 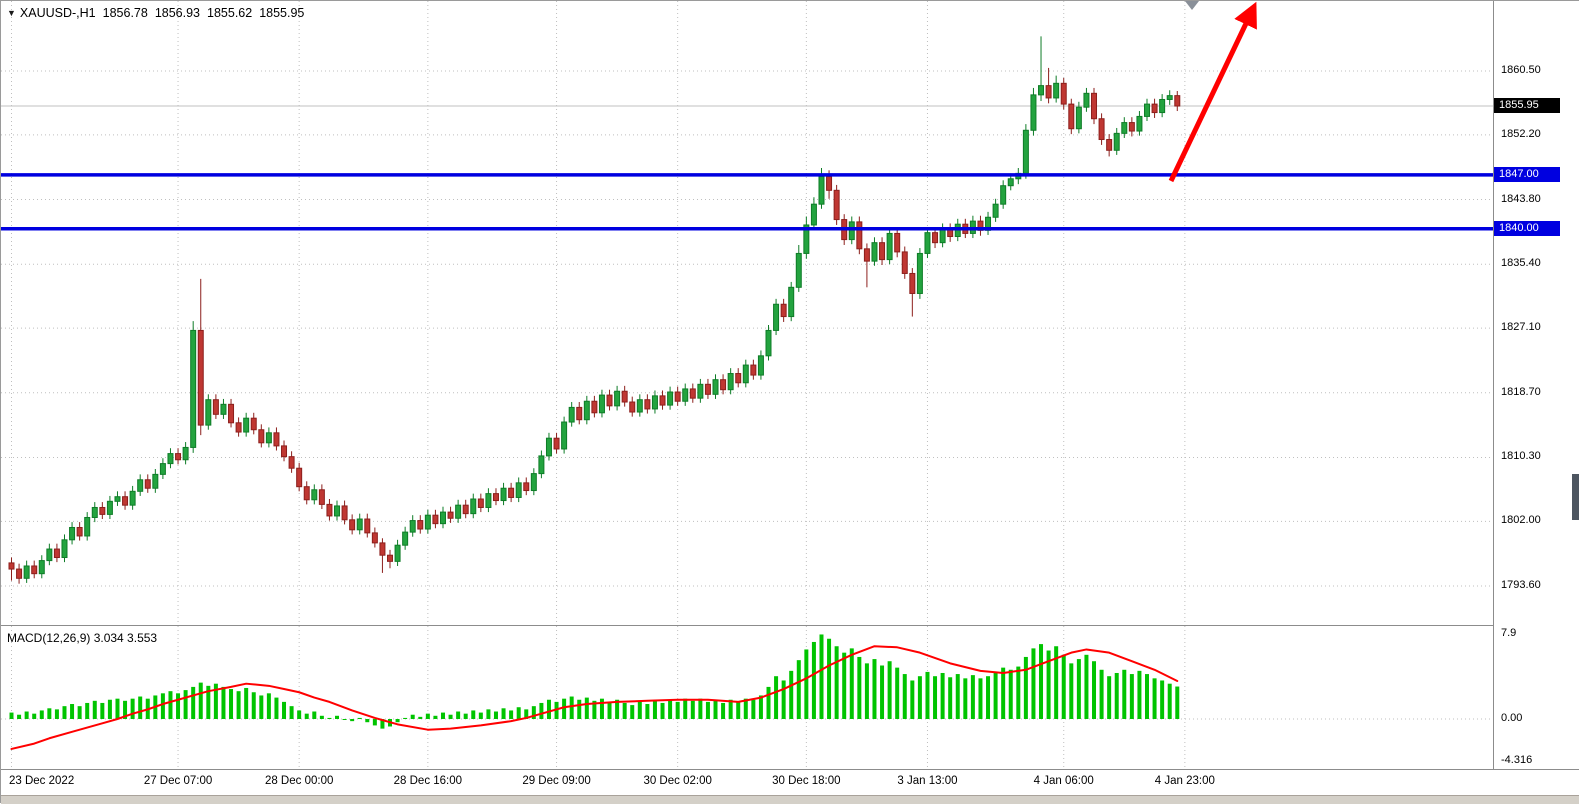 What do you see at coordinates (1521, 327) in the screenshot?
I see `price-tick-label: 1827.10` at bounding box center [1521, 327].